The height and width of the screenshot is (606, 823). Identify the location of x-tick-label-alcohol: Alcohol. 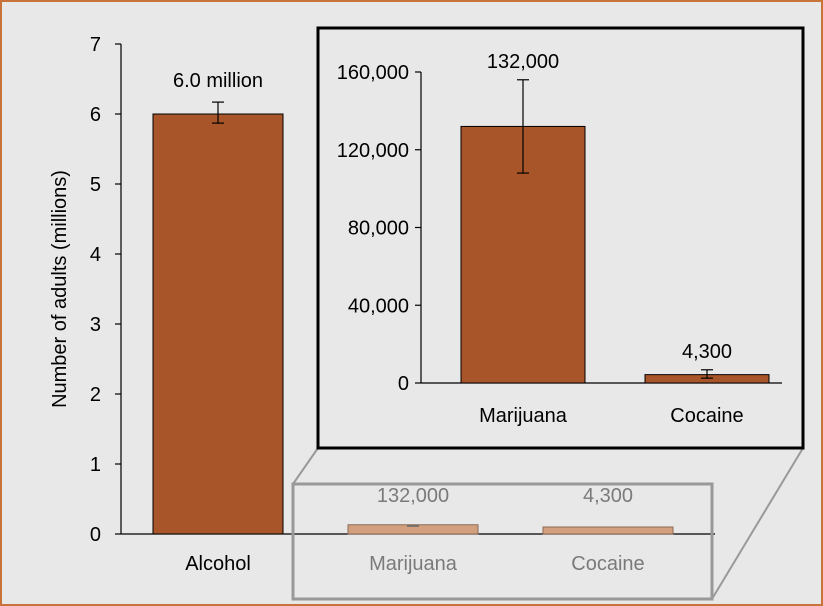
(218, 564).